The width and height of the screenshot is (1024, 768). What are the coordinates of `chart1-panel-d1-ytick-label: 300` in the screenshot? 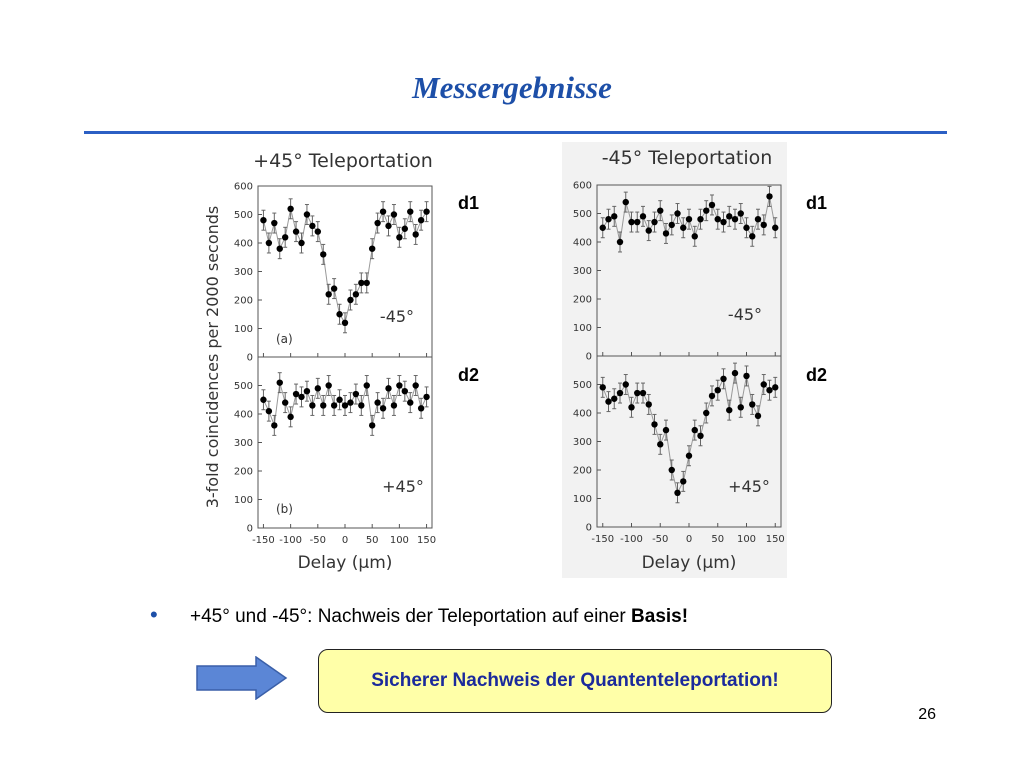 It's located at (243, 272).